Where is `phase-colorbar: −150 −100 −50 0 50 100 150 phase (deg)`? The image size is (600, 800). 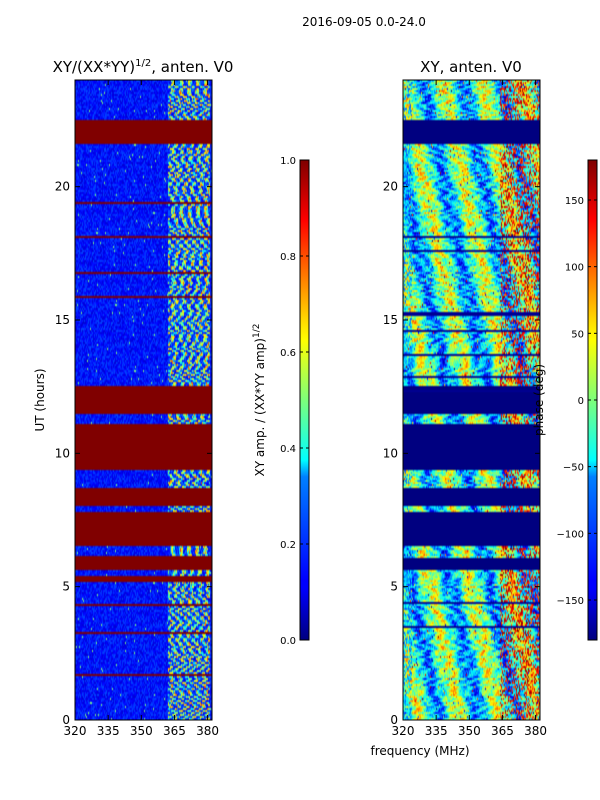
phase-colorbar: −150 −100 −50 0 50 100 150 phase (deg) is located at coordinates (565, 400).